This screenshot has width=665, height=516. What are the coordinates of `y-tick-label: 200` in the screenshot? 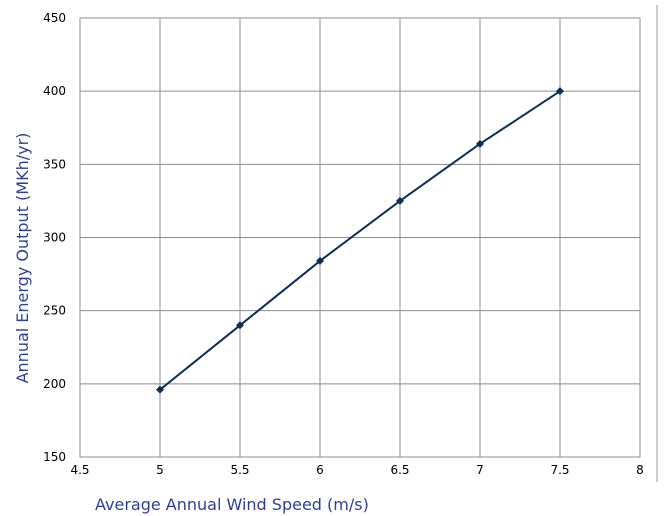 It's located at (54, 384).